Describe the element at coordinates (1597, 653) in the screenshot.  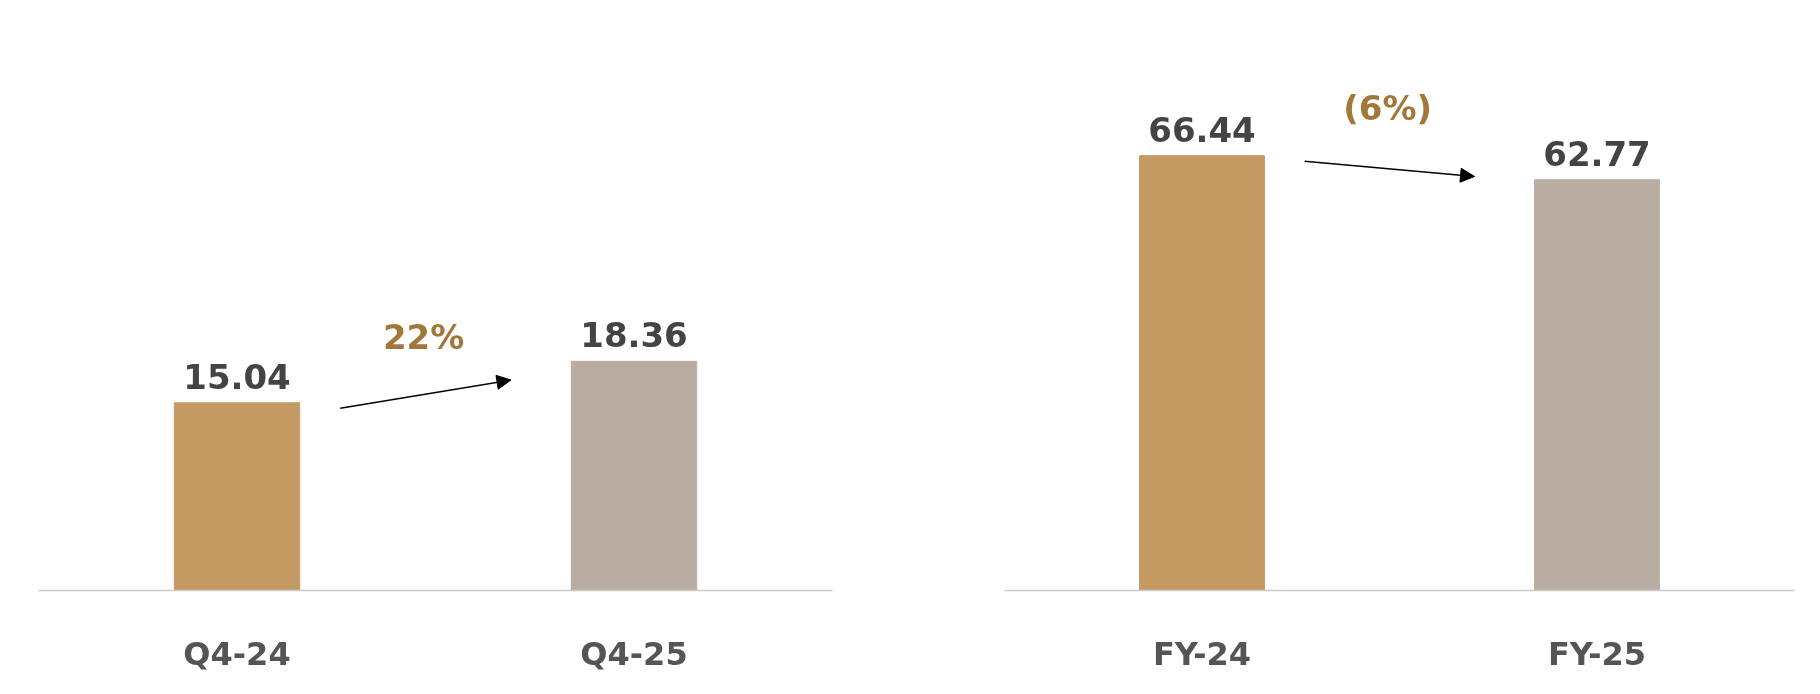
I see `x-tick-label: FY-25` at that location.